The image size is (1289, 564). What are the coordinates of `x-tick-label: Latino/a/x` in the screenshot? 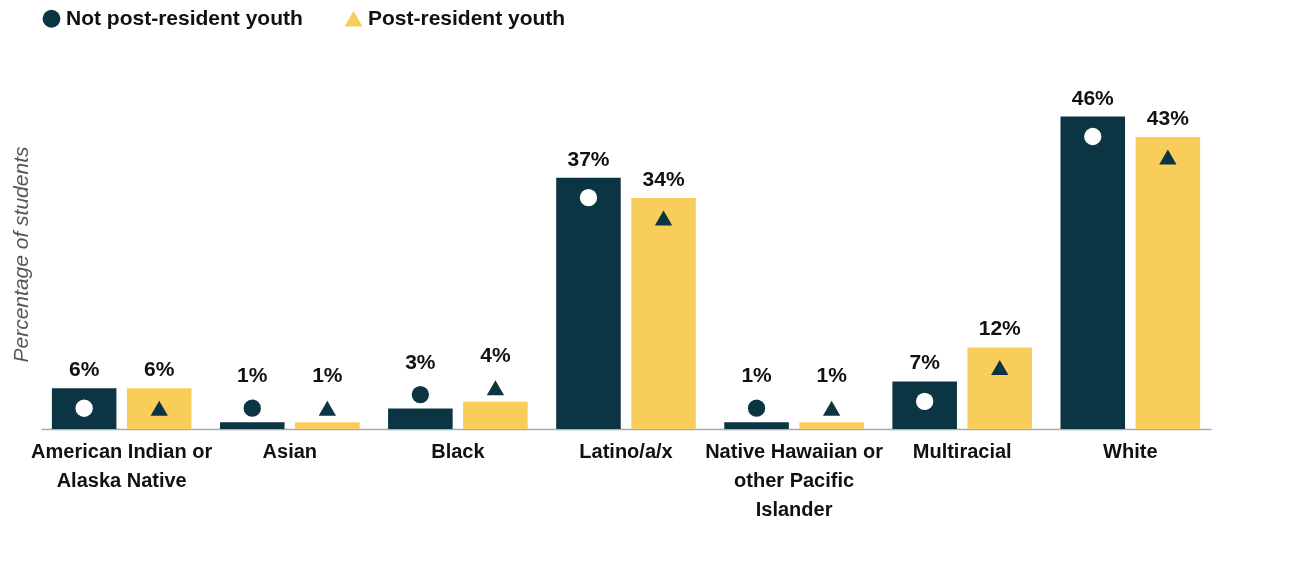 It's located at (626, 450).